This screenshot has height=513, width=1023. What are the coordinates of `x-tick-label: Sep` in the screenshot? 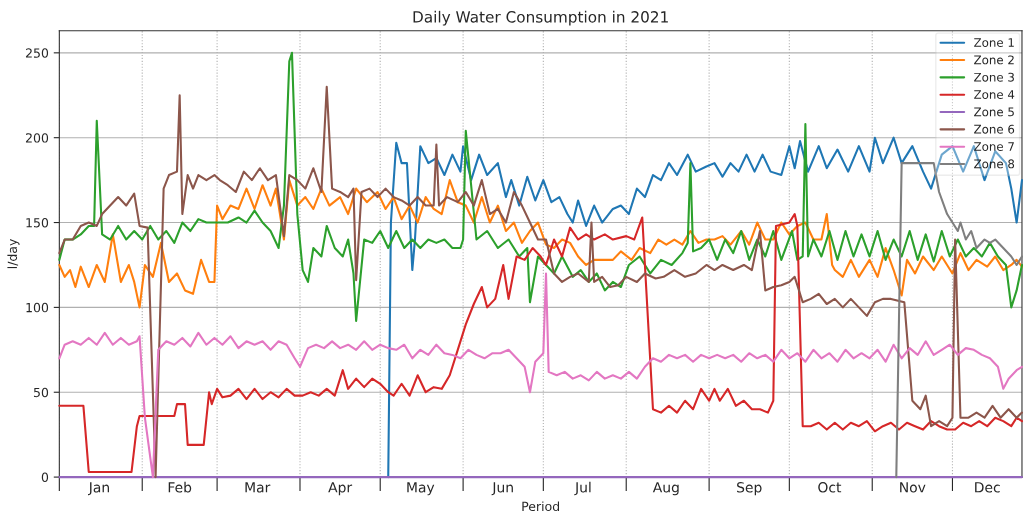 It's located at (749, 489).